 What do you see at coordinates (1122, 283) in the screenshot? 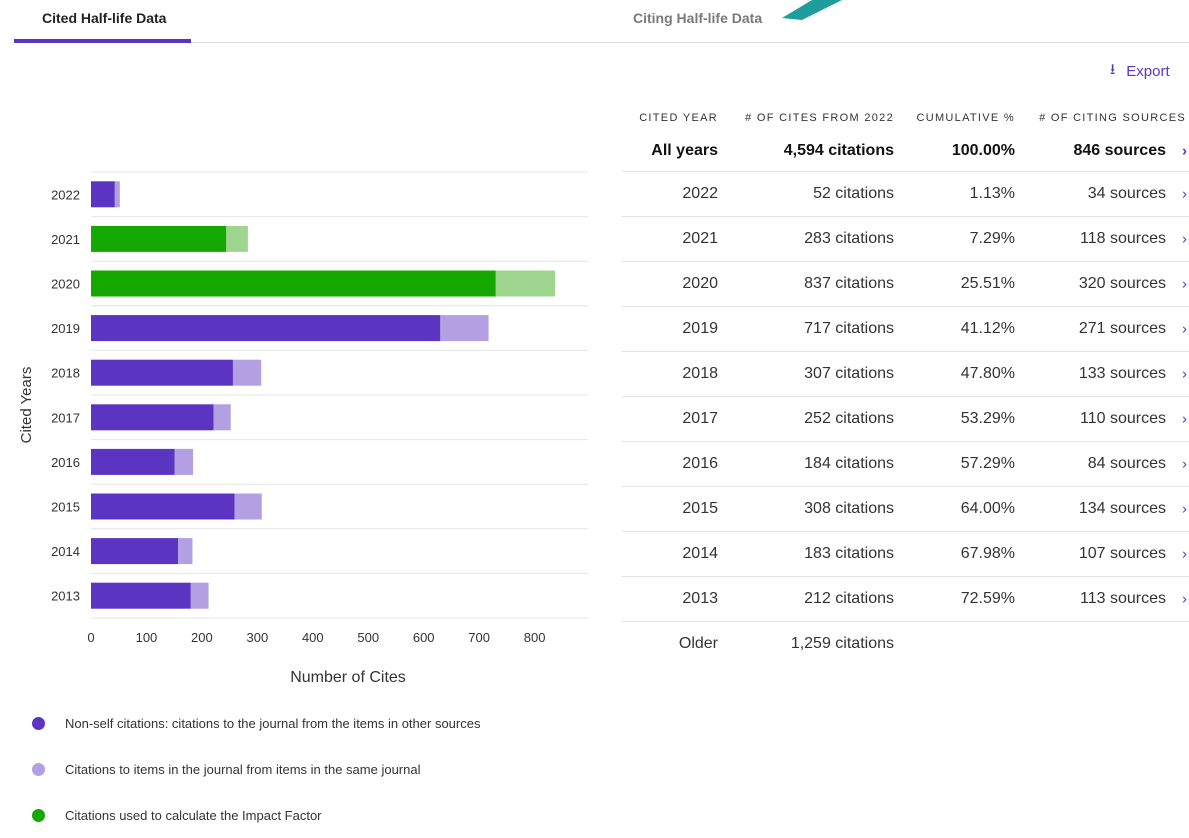
I see `sources-link: 320 sources` at bounding box center [1122, 283].